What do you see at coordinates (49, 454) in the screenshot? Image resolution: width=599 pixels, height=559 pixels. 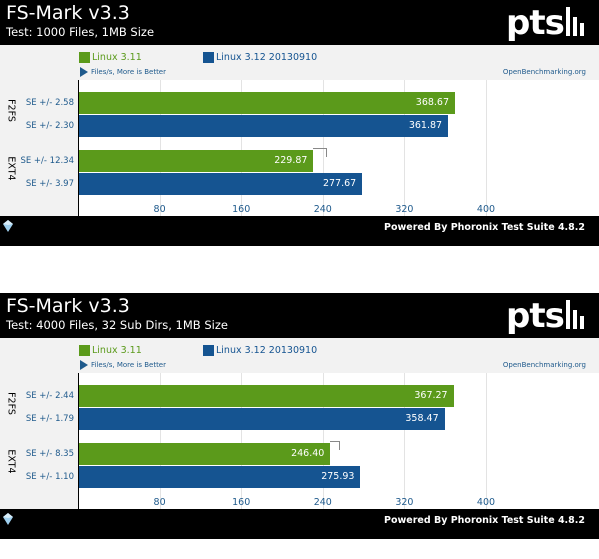 I see `se-label: SE +/- 8.35` at bounding box center [49, 454].